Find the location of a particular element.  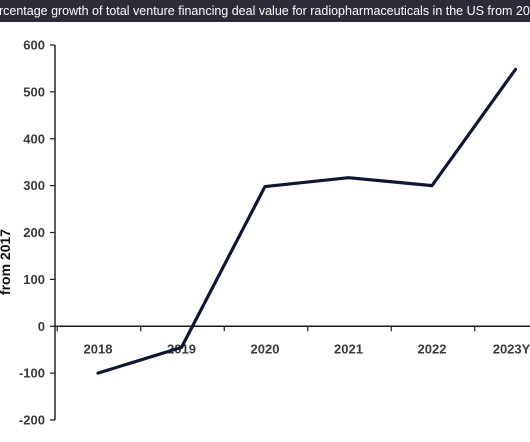

x-tick-label: 2021 is located at coordinates (348, 348).